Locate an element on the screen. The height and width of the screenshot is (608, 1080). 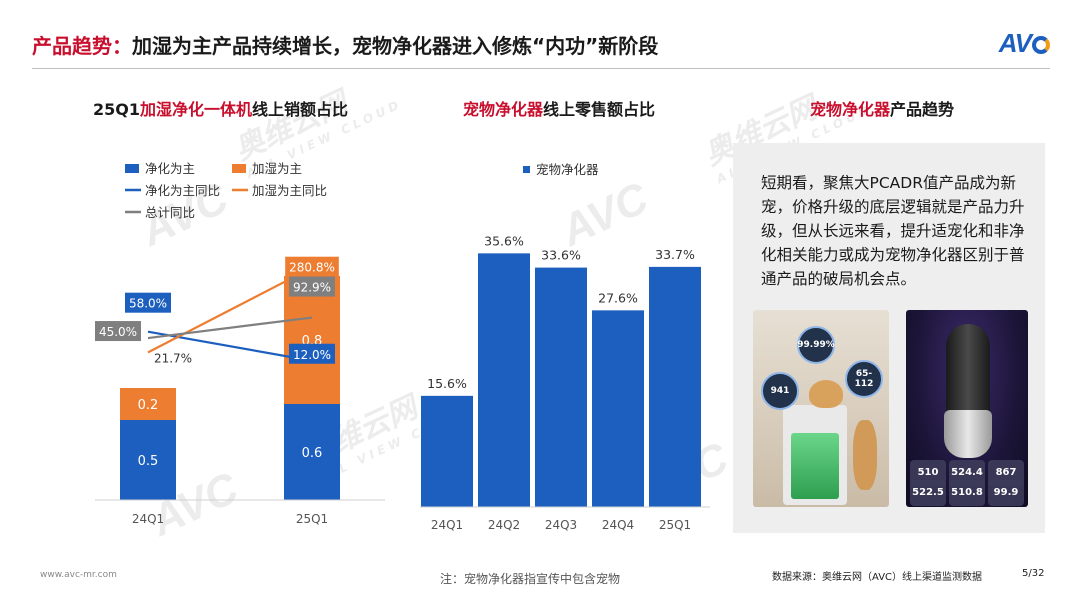
chart2-axis: 24Q1 24Q2 24Q3 24Q4 25Q1 is located at coordinates (565, 519).